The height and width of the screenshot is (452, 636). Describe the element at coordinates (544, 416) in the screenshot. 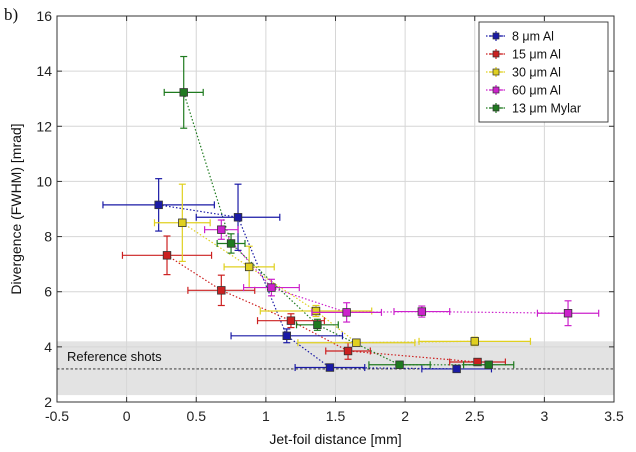

I see `x-tick-label: 3` at that location.